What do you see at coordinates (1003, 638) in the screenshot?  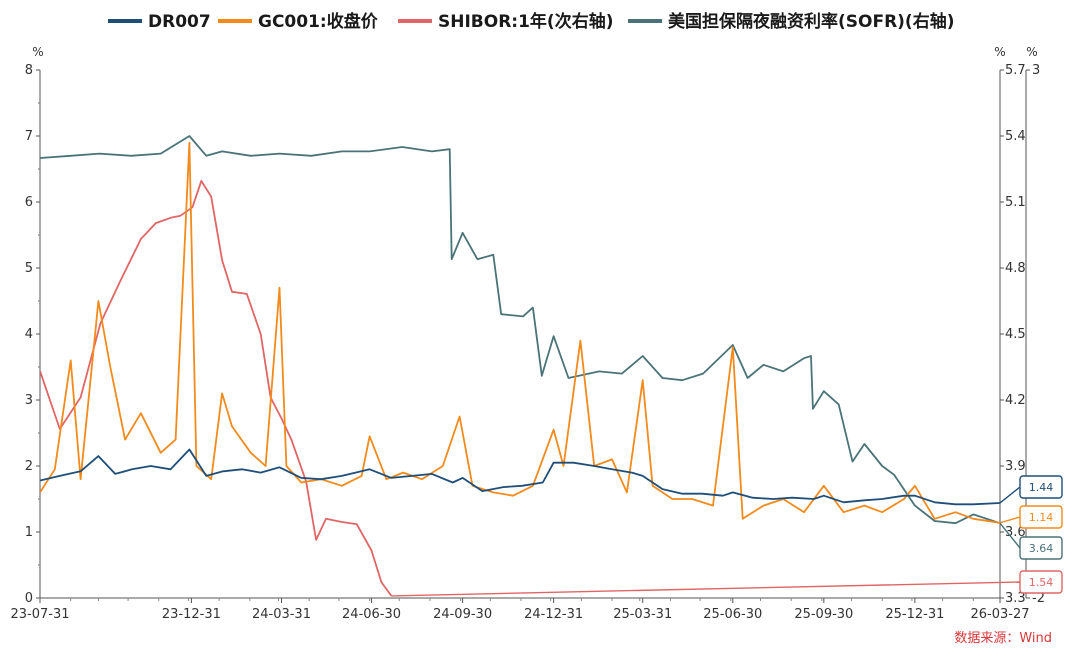 I see `source-note: 数据来源：Wind` at bounding box center [1003, 638].